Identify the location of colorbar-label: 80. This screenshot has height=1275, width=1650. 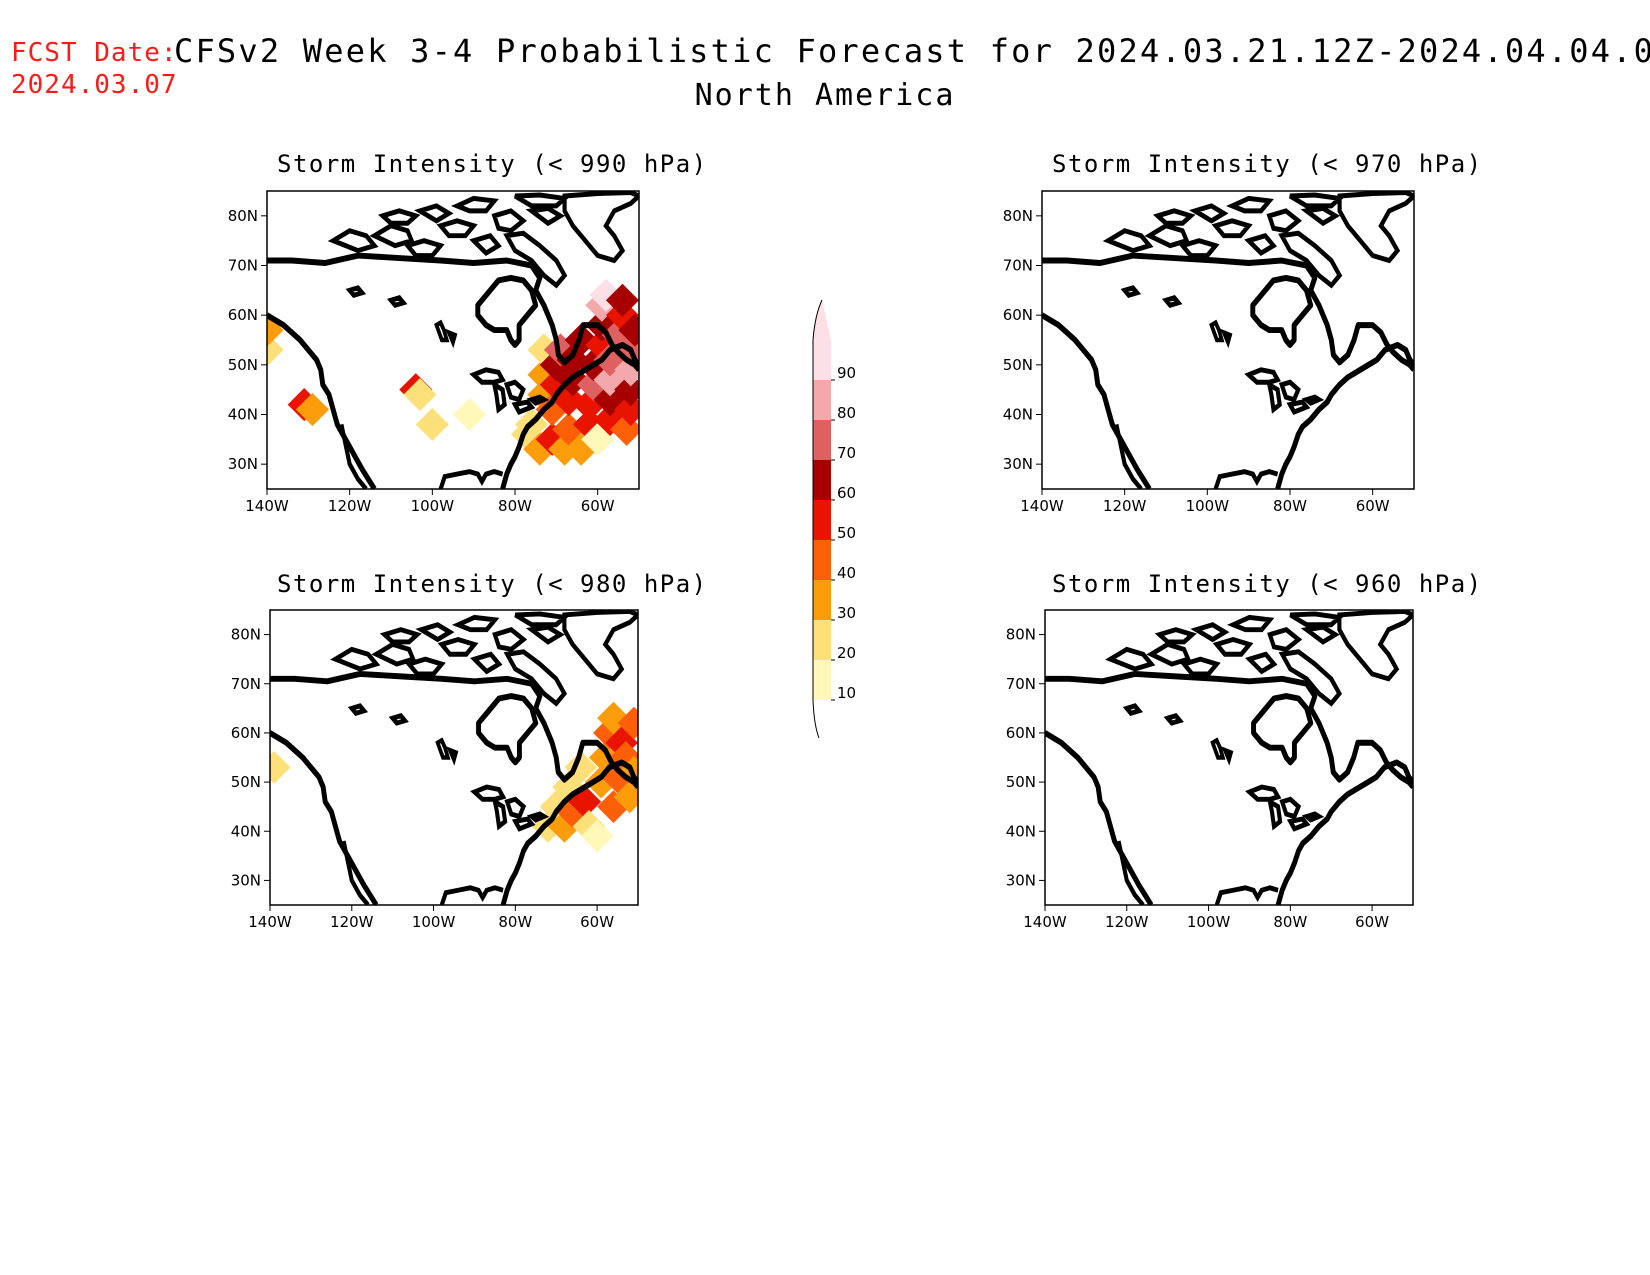
(846, 413).